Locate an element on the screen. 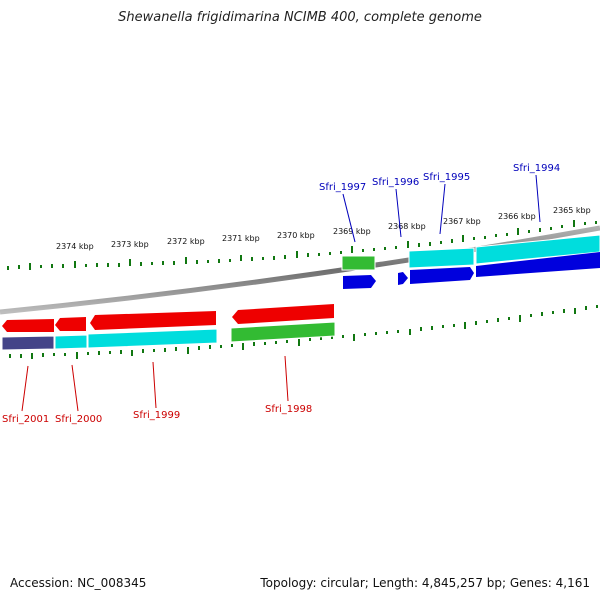  kbp-label: 2374 kbp is located at coordinates (75, 246).